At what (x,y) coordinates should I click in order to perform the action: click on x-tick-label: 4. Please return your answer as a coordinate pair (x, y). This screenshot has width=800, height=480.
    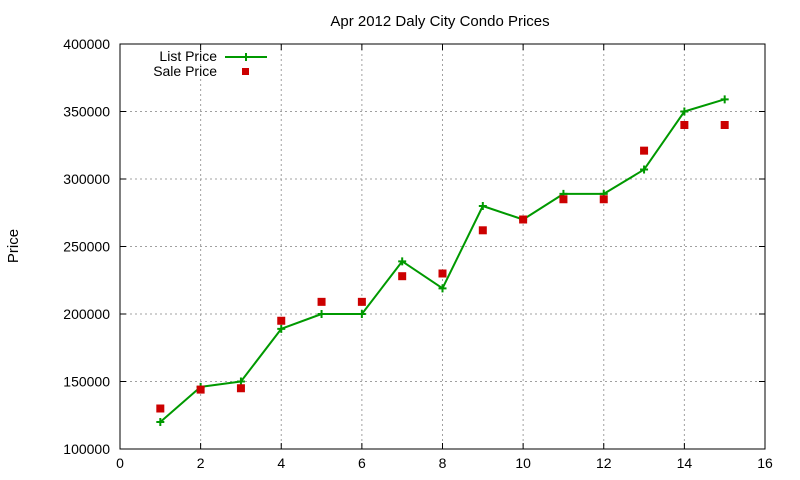
    Looking at the image, I should click on (281, 463).